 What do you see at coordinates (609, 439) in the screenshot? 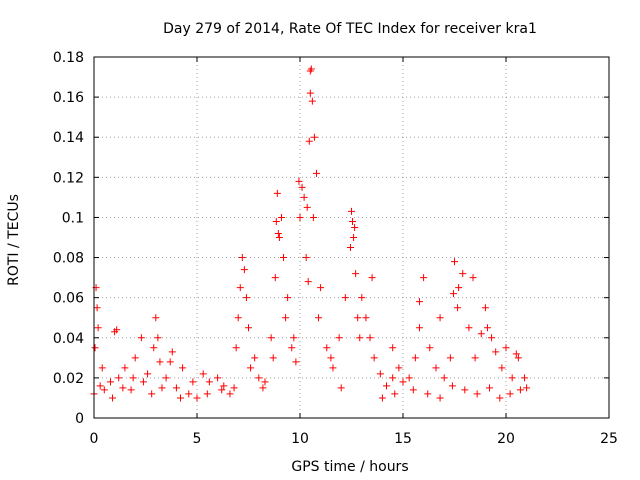
I see `x-tick-label: 25` at bounding box center [609, 439].